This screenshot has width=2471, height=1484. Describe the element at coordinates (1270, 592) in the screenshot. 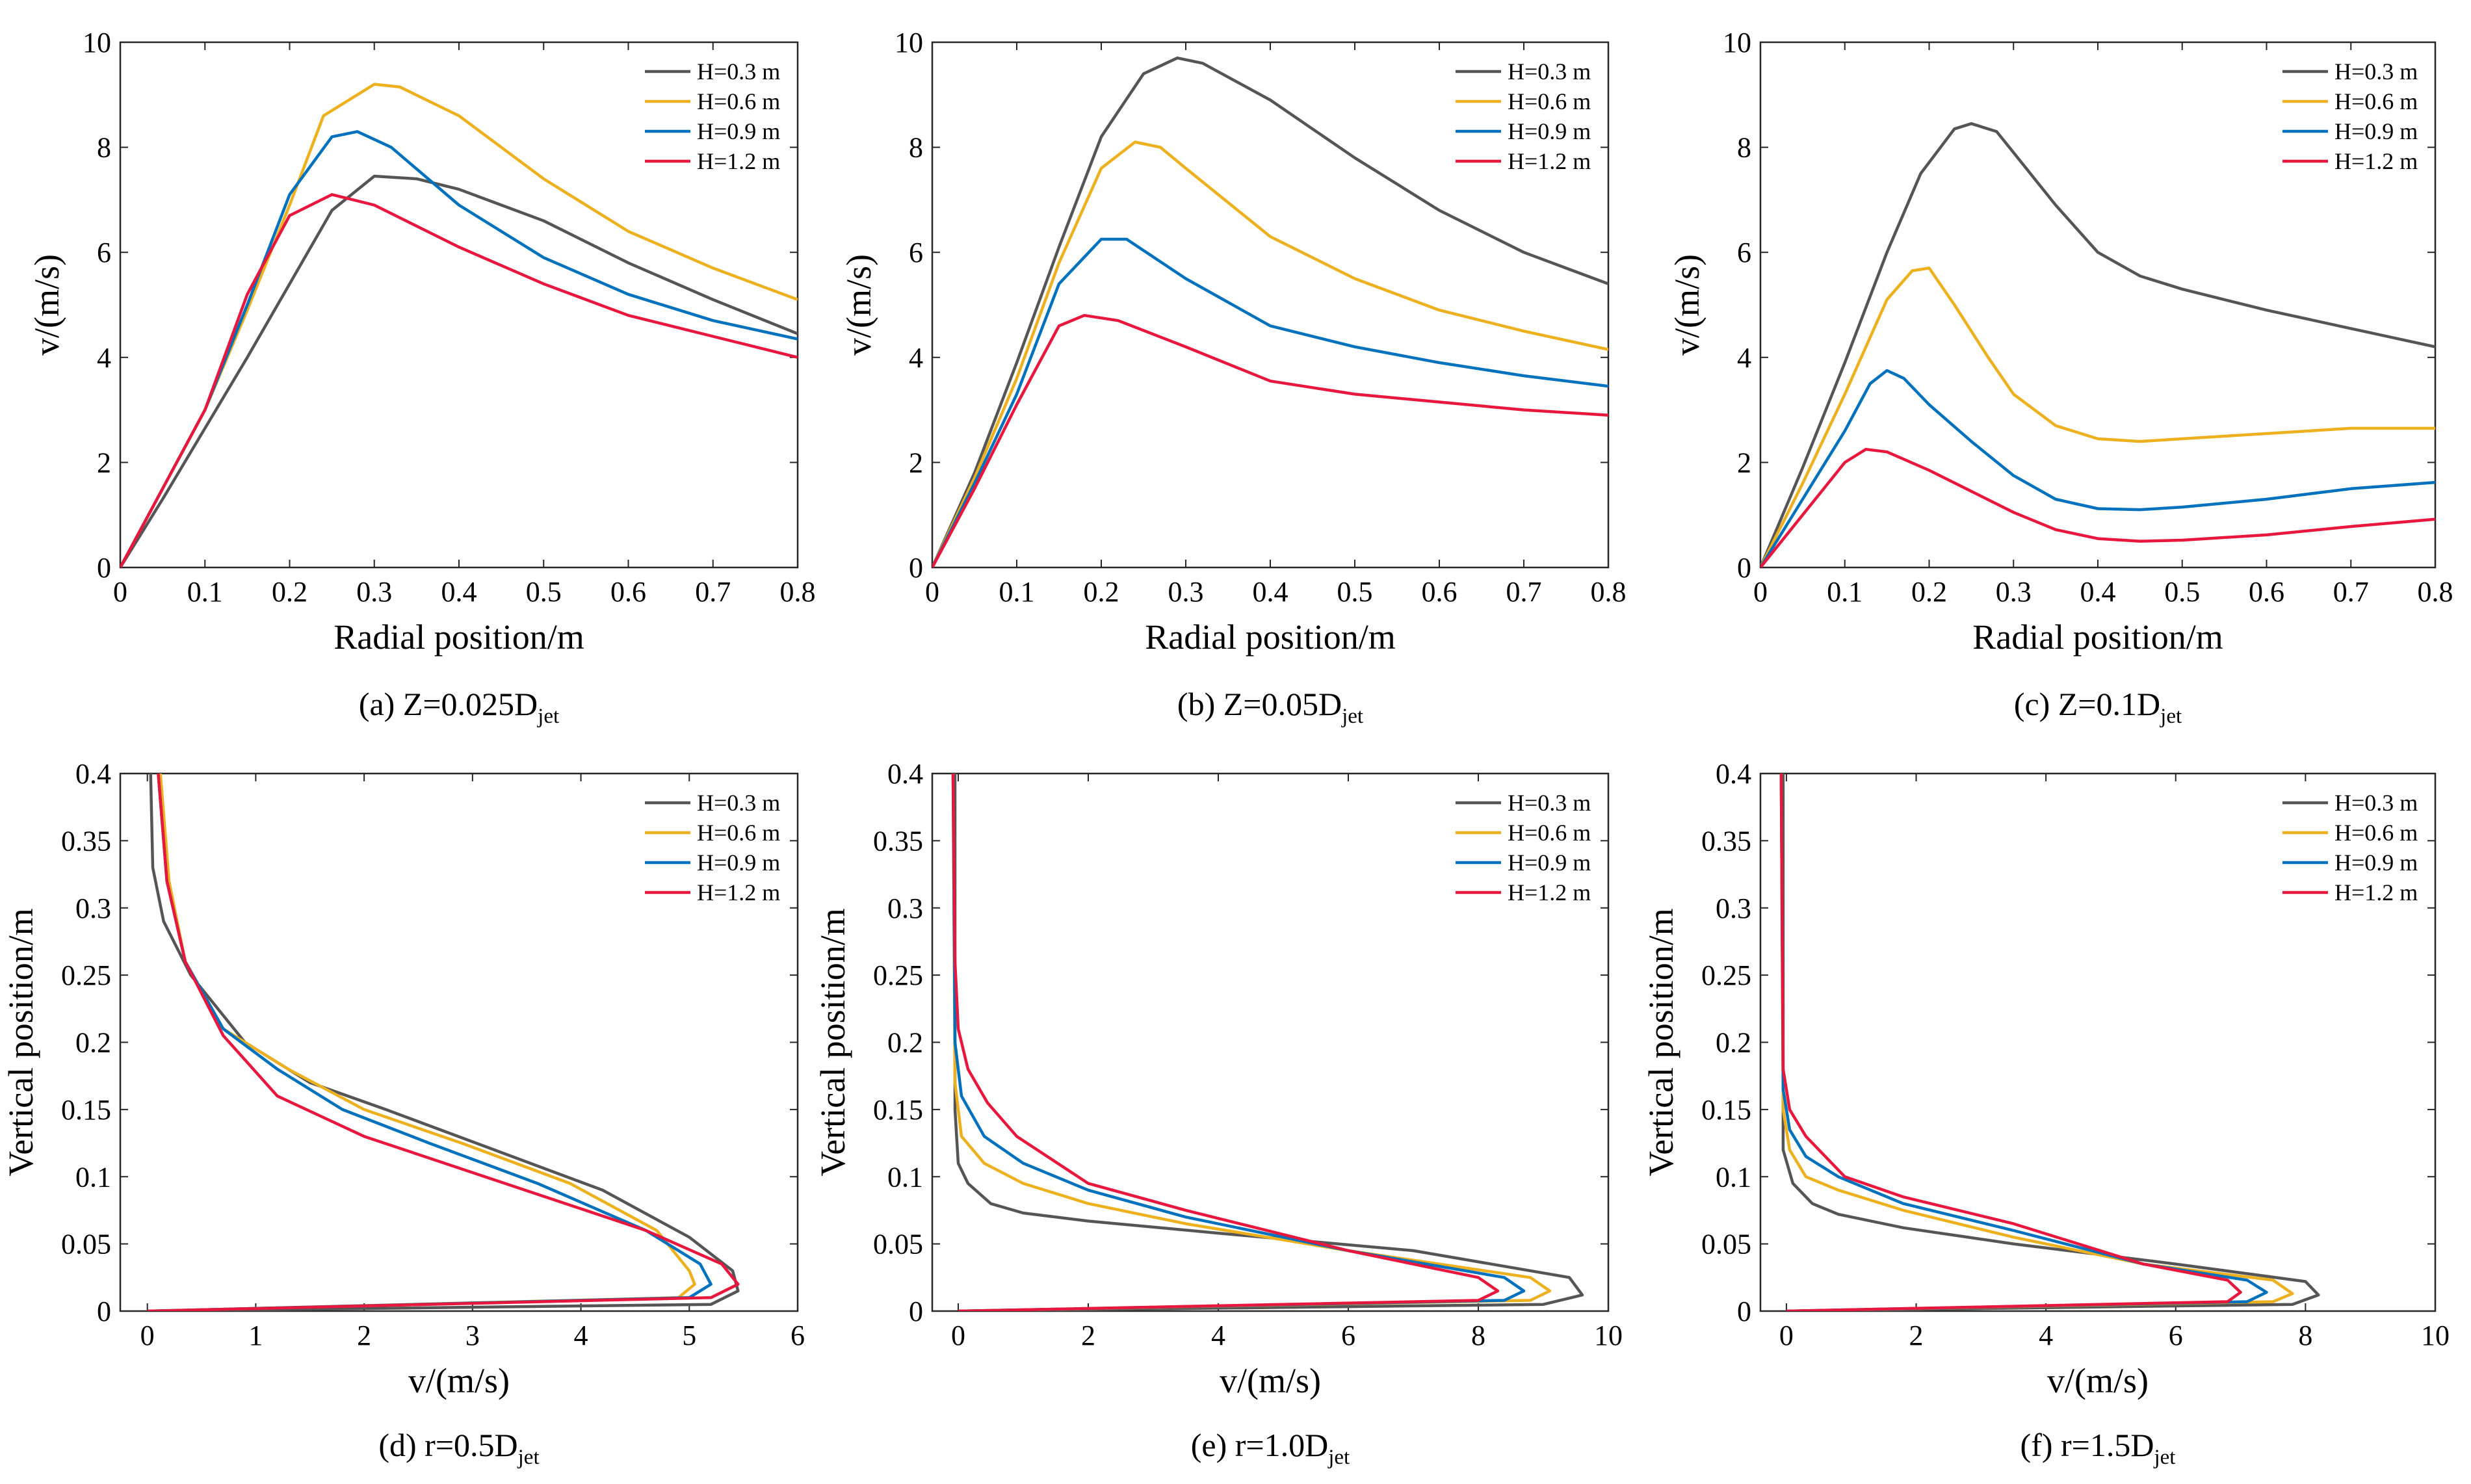

I see `x-tick-label: 0.4` at that location.